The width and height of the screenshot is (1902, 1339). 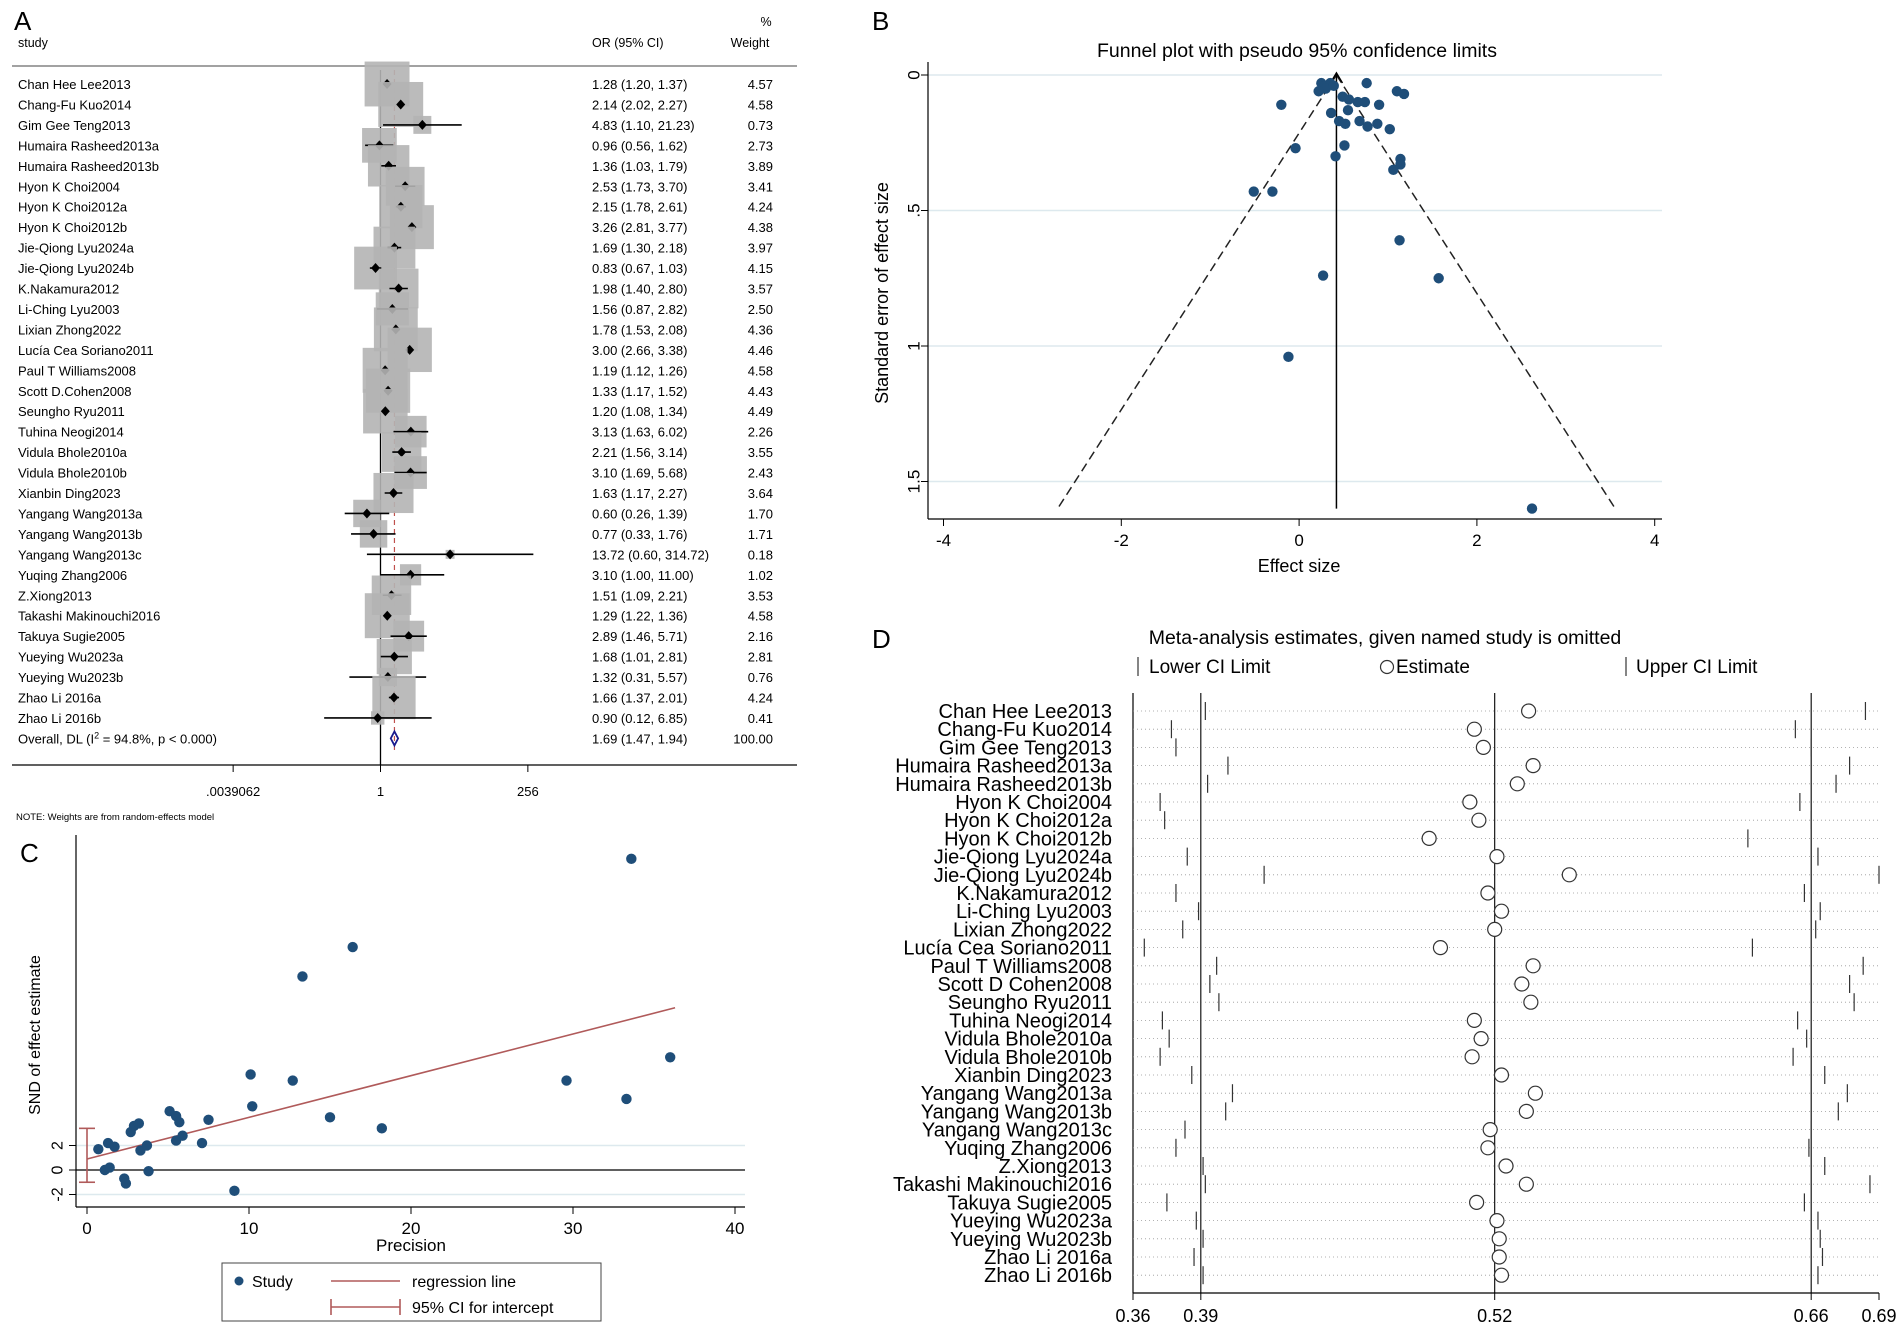 I want to click on legend-regression-label: regression line, so click(x=464, y=1282).